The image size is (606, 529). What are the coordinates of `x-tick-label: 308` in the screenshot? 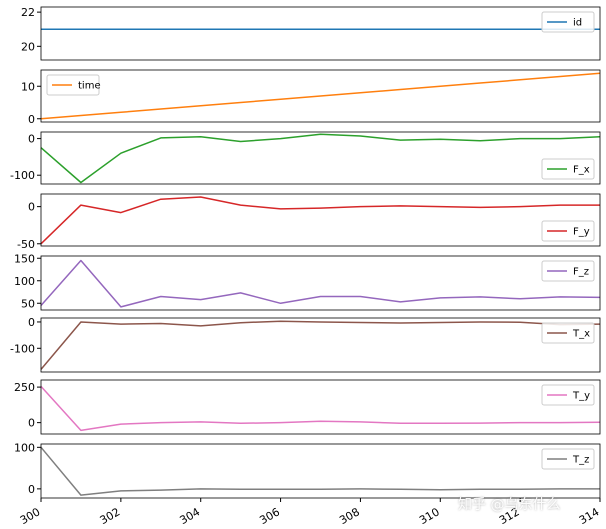 It's located at (349, 516).